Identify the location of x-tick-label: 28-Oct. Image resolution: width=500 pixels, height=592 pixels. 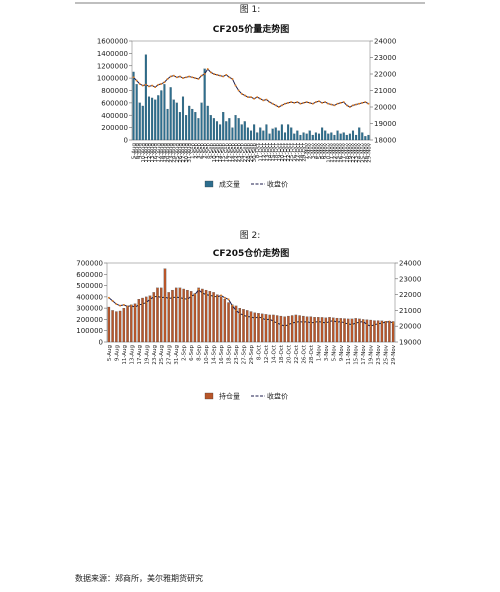
(301, 151).